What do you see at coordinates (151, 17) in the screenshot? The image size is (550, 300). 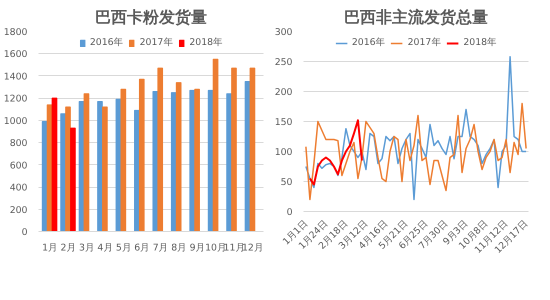 I see `chart-title: 巴西卡粉发货量` at bounding box center [151, 17].